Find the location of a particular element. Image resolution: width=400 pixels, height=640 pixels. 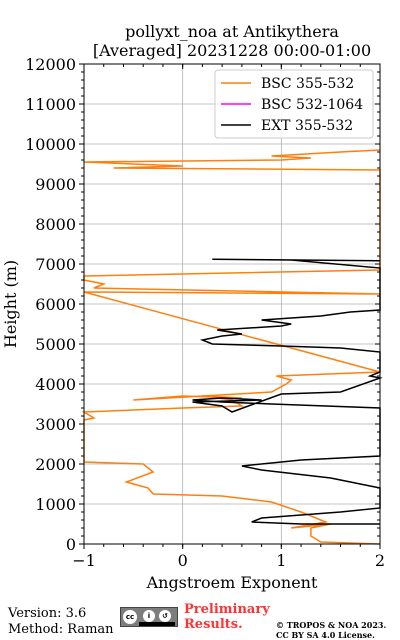

y-tick-label: 1000 is located at coordinates (55, 504).